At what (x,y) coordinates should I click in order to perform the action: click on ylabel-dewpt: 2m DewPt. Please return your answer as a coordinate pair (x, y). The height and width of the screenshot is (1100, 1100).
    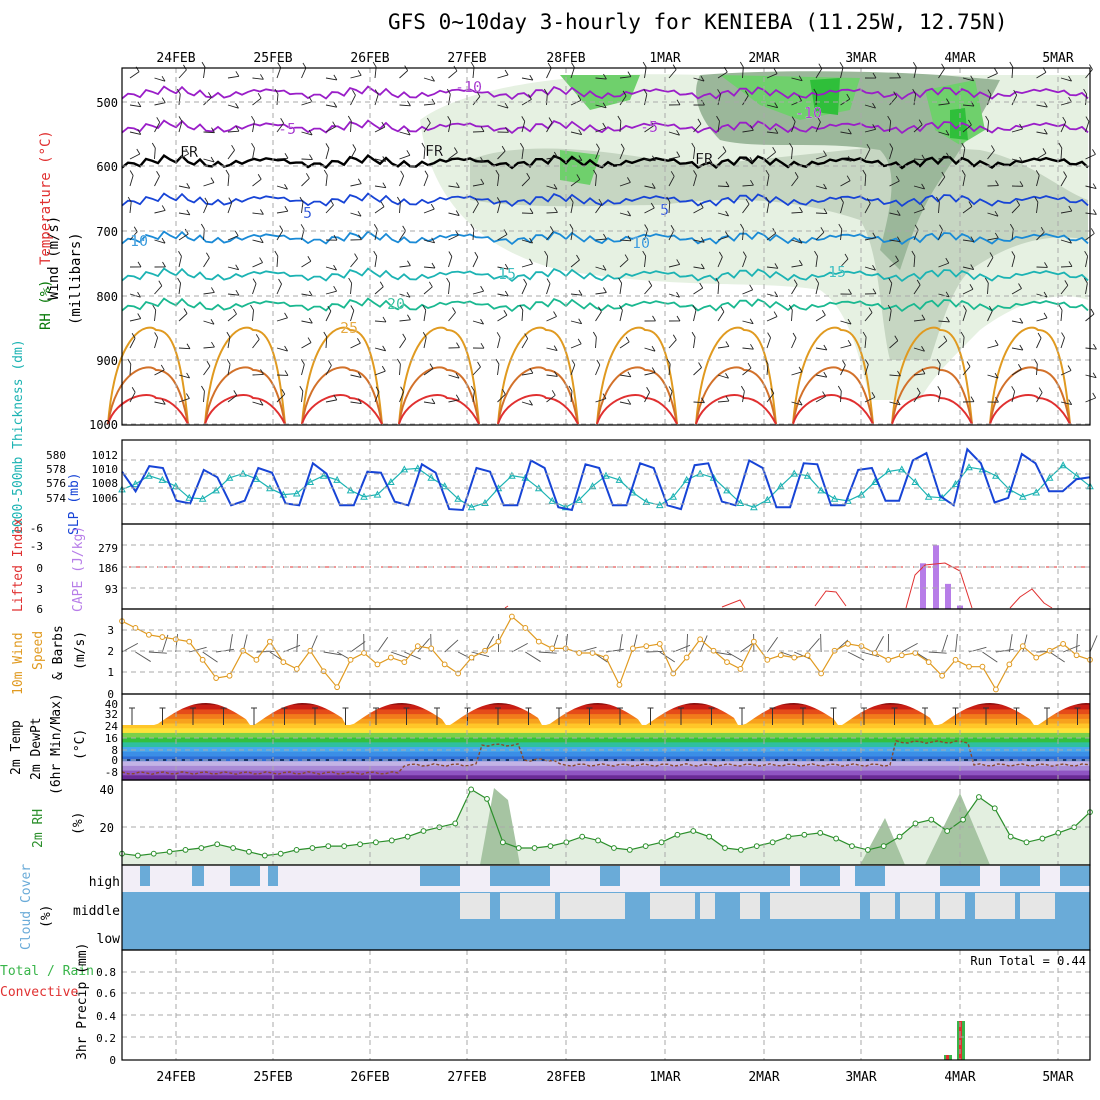
    Looking at the image, I should click on (36, 748).